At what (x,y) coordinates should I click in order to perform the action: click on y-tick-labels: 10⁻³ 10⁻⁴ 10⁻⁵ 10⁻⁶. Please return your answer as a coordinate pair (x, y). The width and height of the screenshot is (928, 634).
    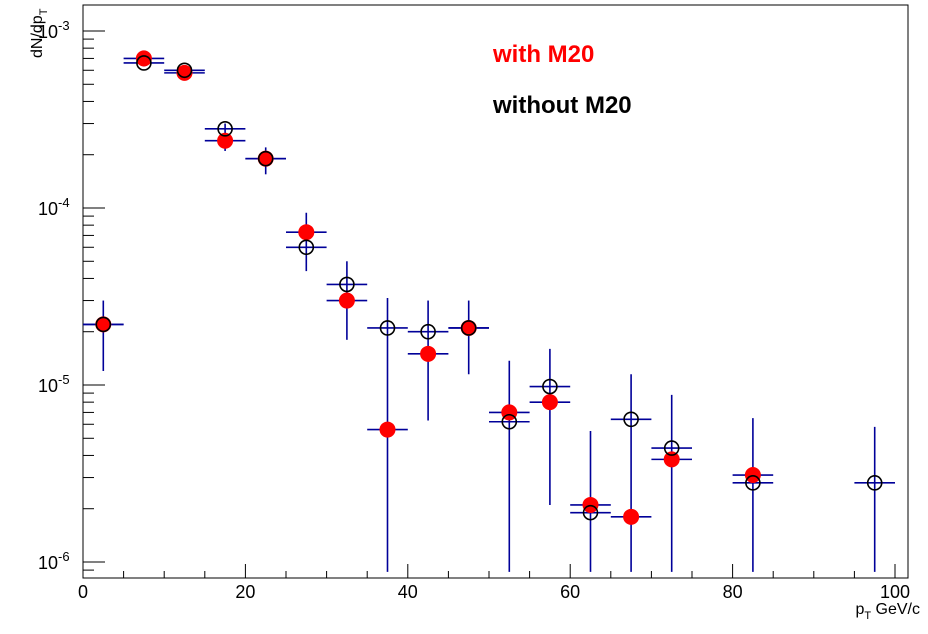
    Looking at the image, I should click on (54, 295).